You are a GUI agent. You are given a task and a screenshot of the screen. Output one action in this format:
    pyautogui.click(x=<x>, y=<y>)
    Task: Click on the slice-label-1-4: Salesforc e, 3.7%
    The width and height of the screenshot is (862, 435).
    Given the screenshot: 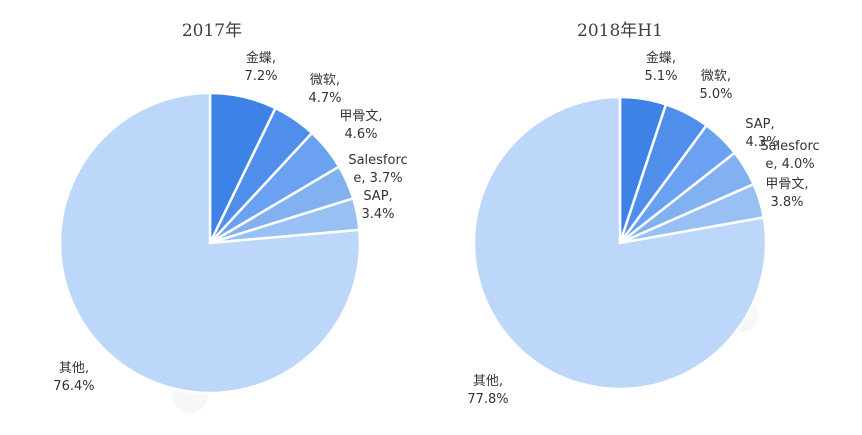 What is the action you would take?
    pyautogui.click(x=377, y=169)
    